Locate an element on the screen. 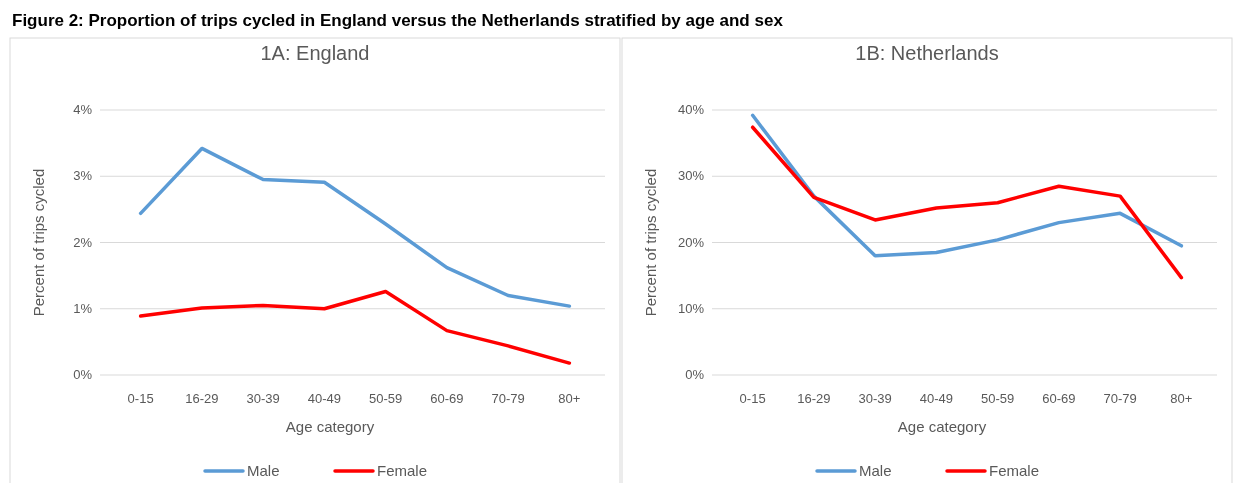 The width and height of the screenshot is (1248, 491). y-tick-label: 20% is located at coordinates (691, 242).